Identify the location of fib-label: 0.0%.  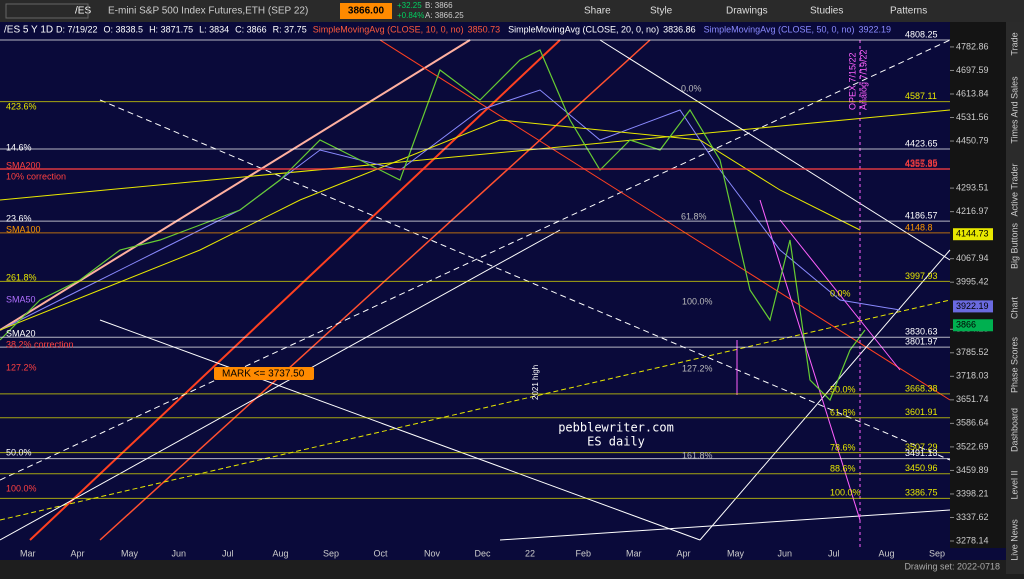
(691, 88).